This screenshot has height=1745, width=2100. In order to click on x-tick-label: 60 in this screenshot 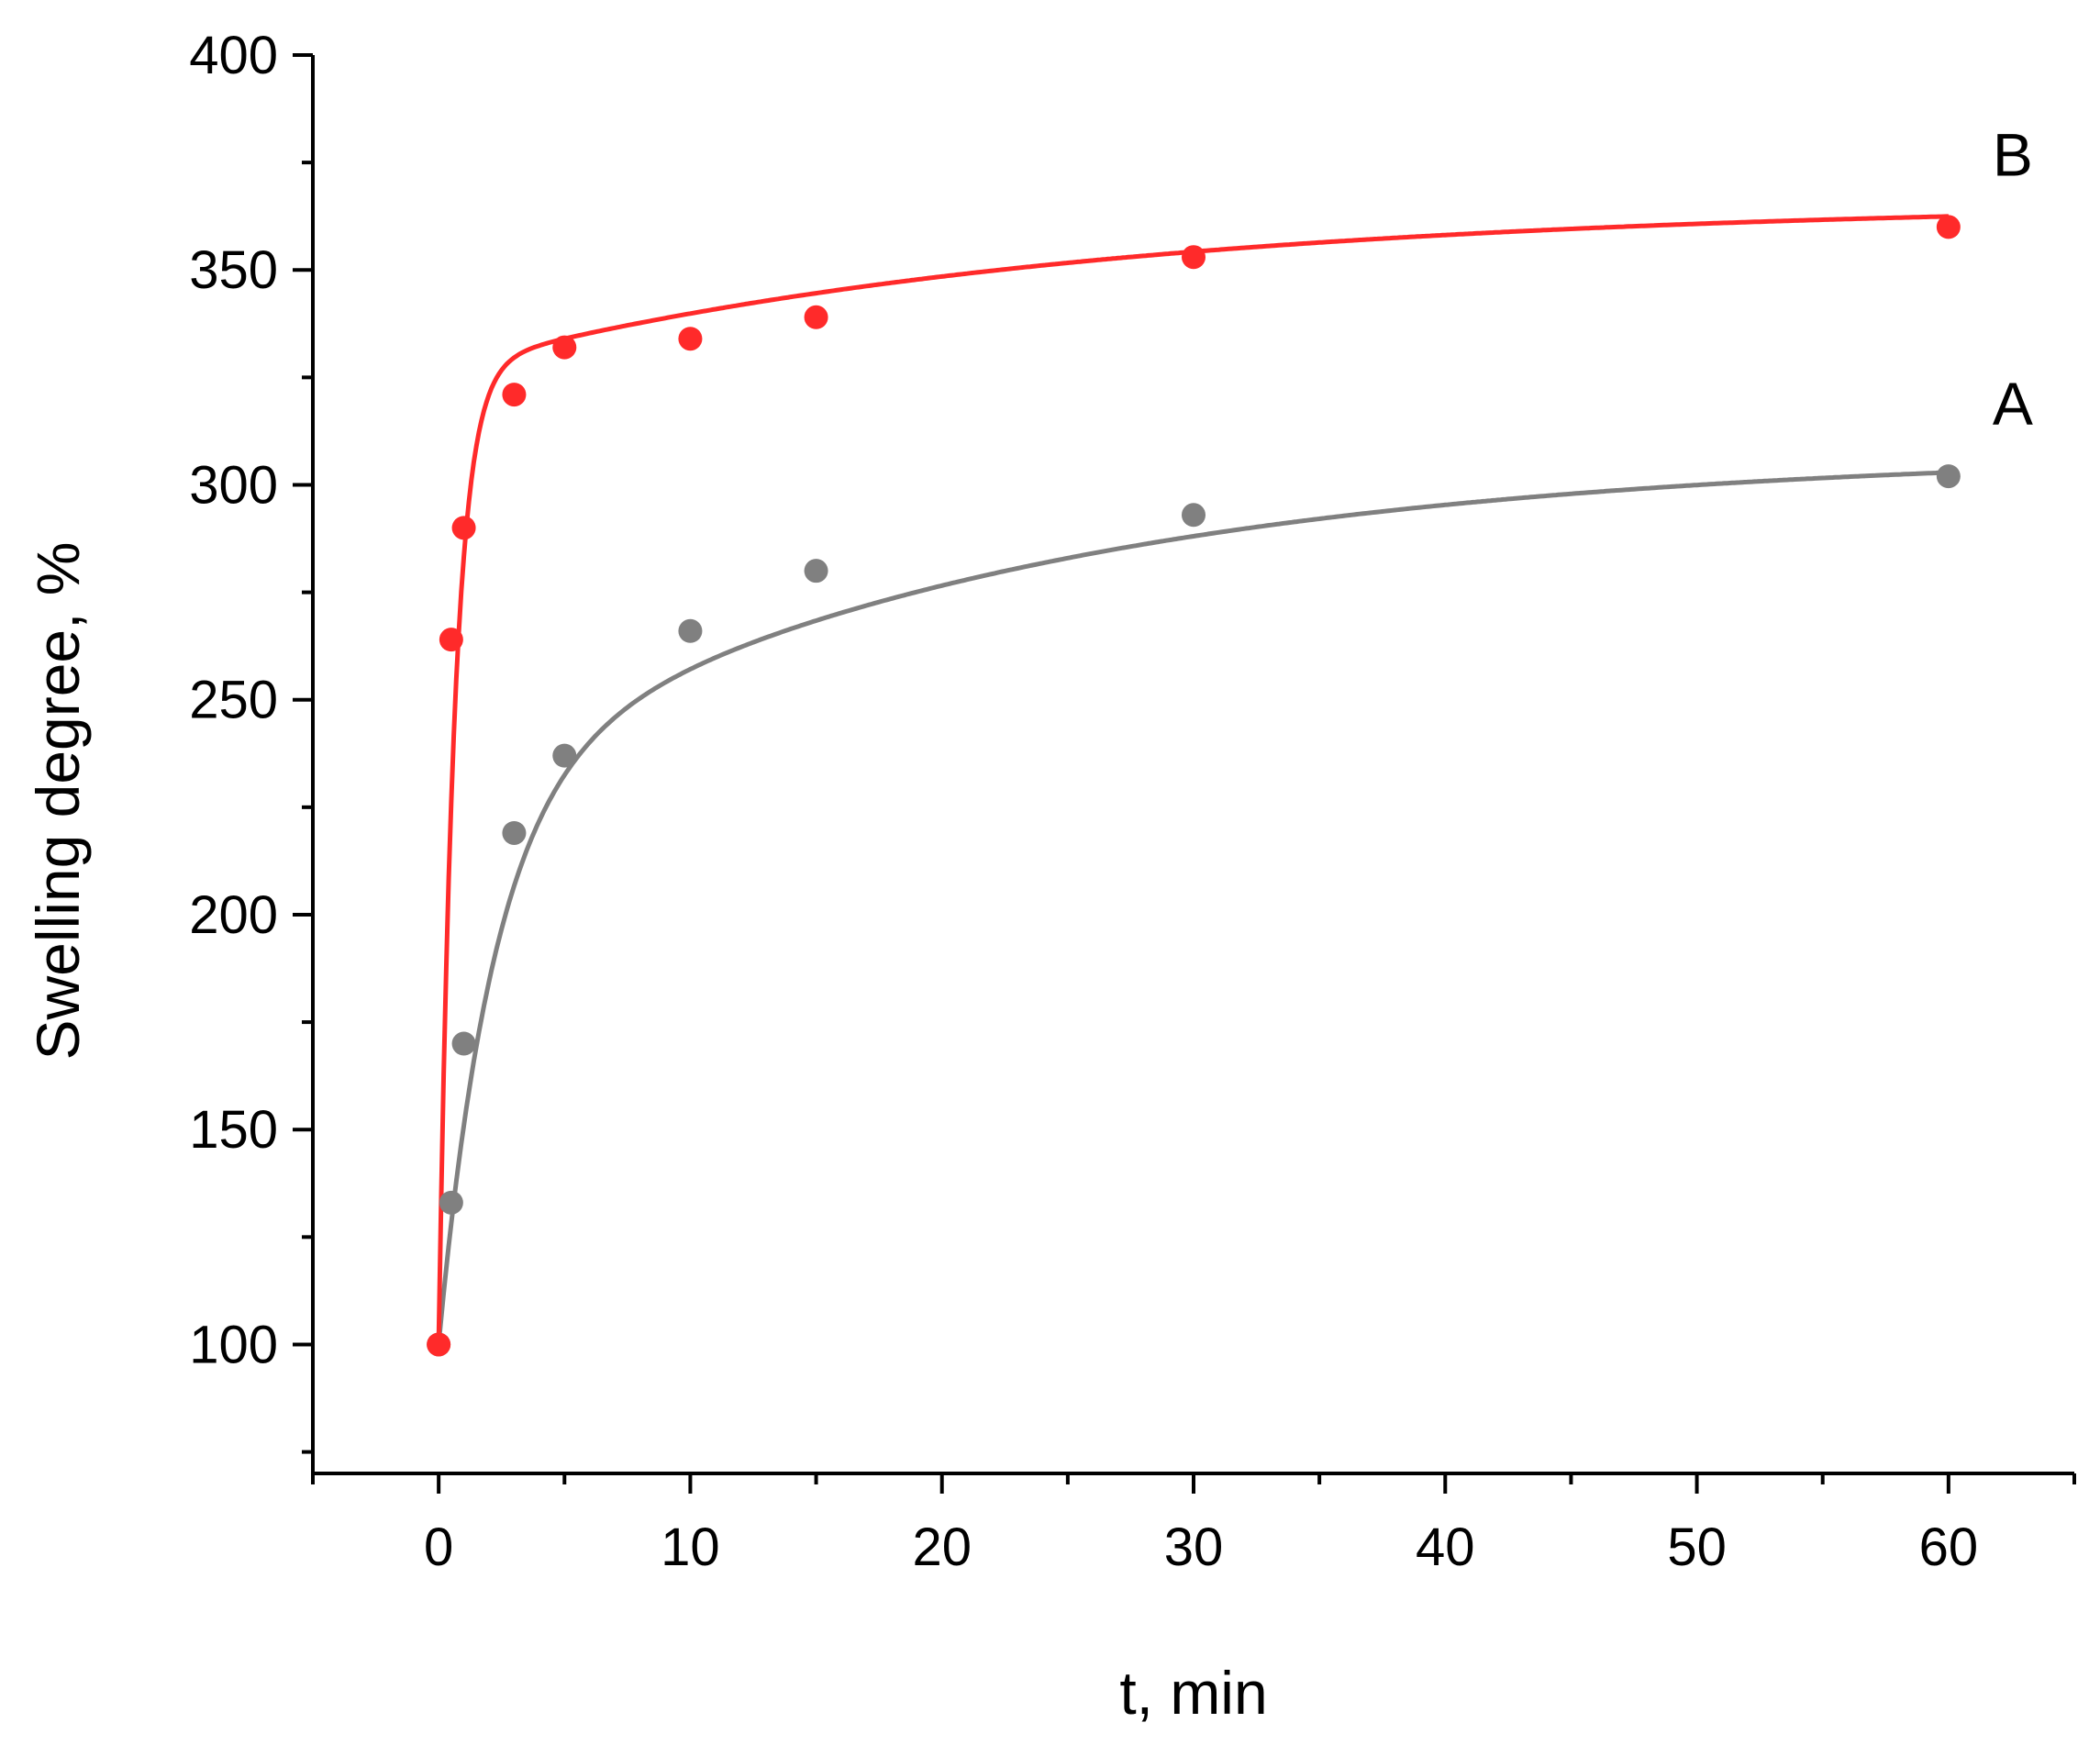, I will do `click(1949, 1547)`.